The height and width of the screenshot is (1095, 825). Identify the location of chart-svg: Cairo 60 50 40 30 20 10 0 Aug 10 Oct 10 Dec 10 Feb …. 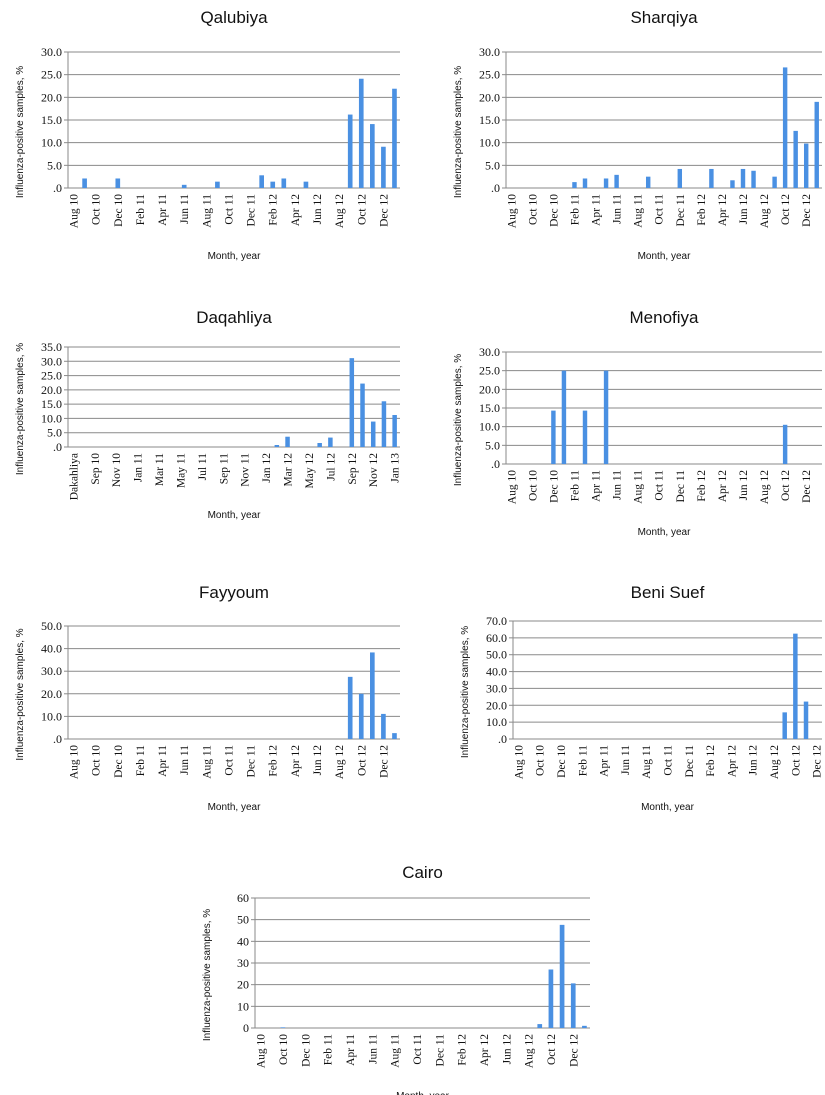
(396, 979).